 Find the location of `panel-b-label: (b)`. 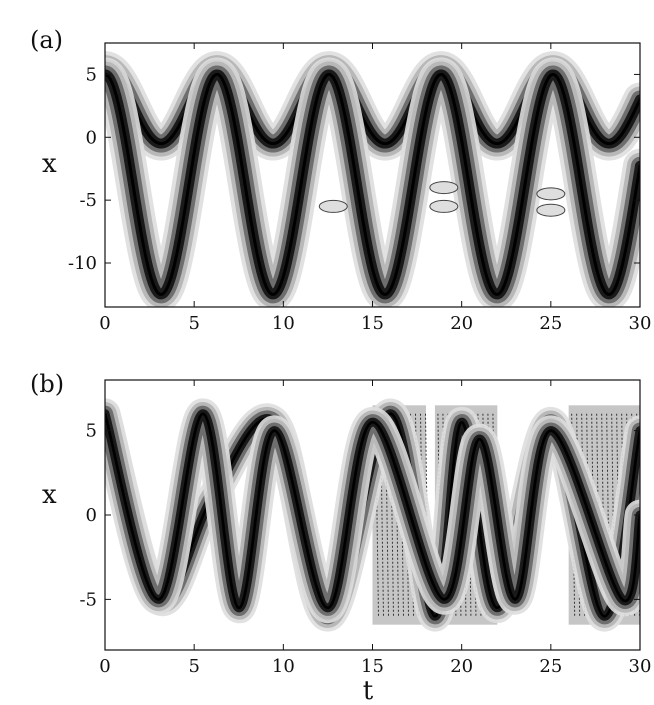

panel-b-label: (b) is located at coordinates (47, 384).